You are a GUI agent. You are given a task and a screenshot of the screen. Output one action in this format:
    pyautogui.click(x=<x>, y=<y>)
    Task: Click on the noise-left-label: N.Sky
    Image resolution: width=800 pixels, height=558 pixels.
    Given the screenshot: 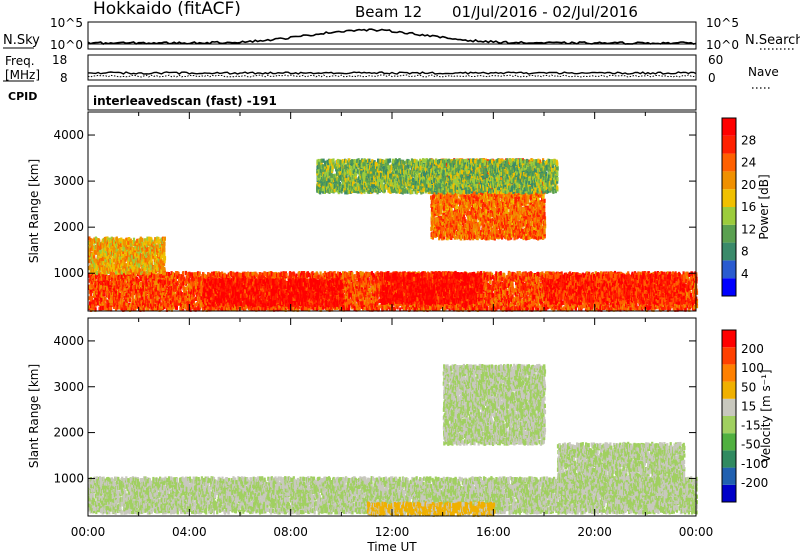 What is the action you would take?
    pyautogui.click(x=21, y=40)
    